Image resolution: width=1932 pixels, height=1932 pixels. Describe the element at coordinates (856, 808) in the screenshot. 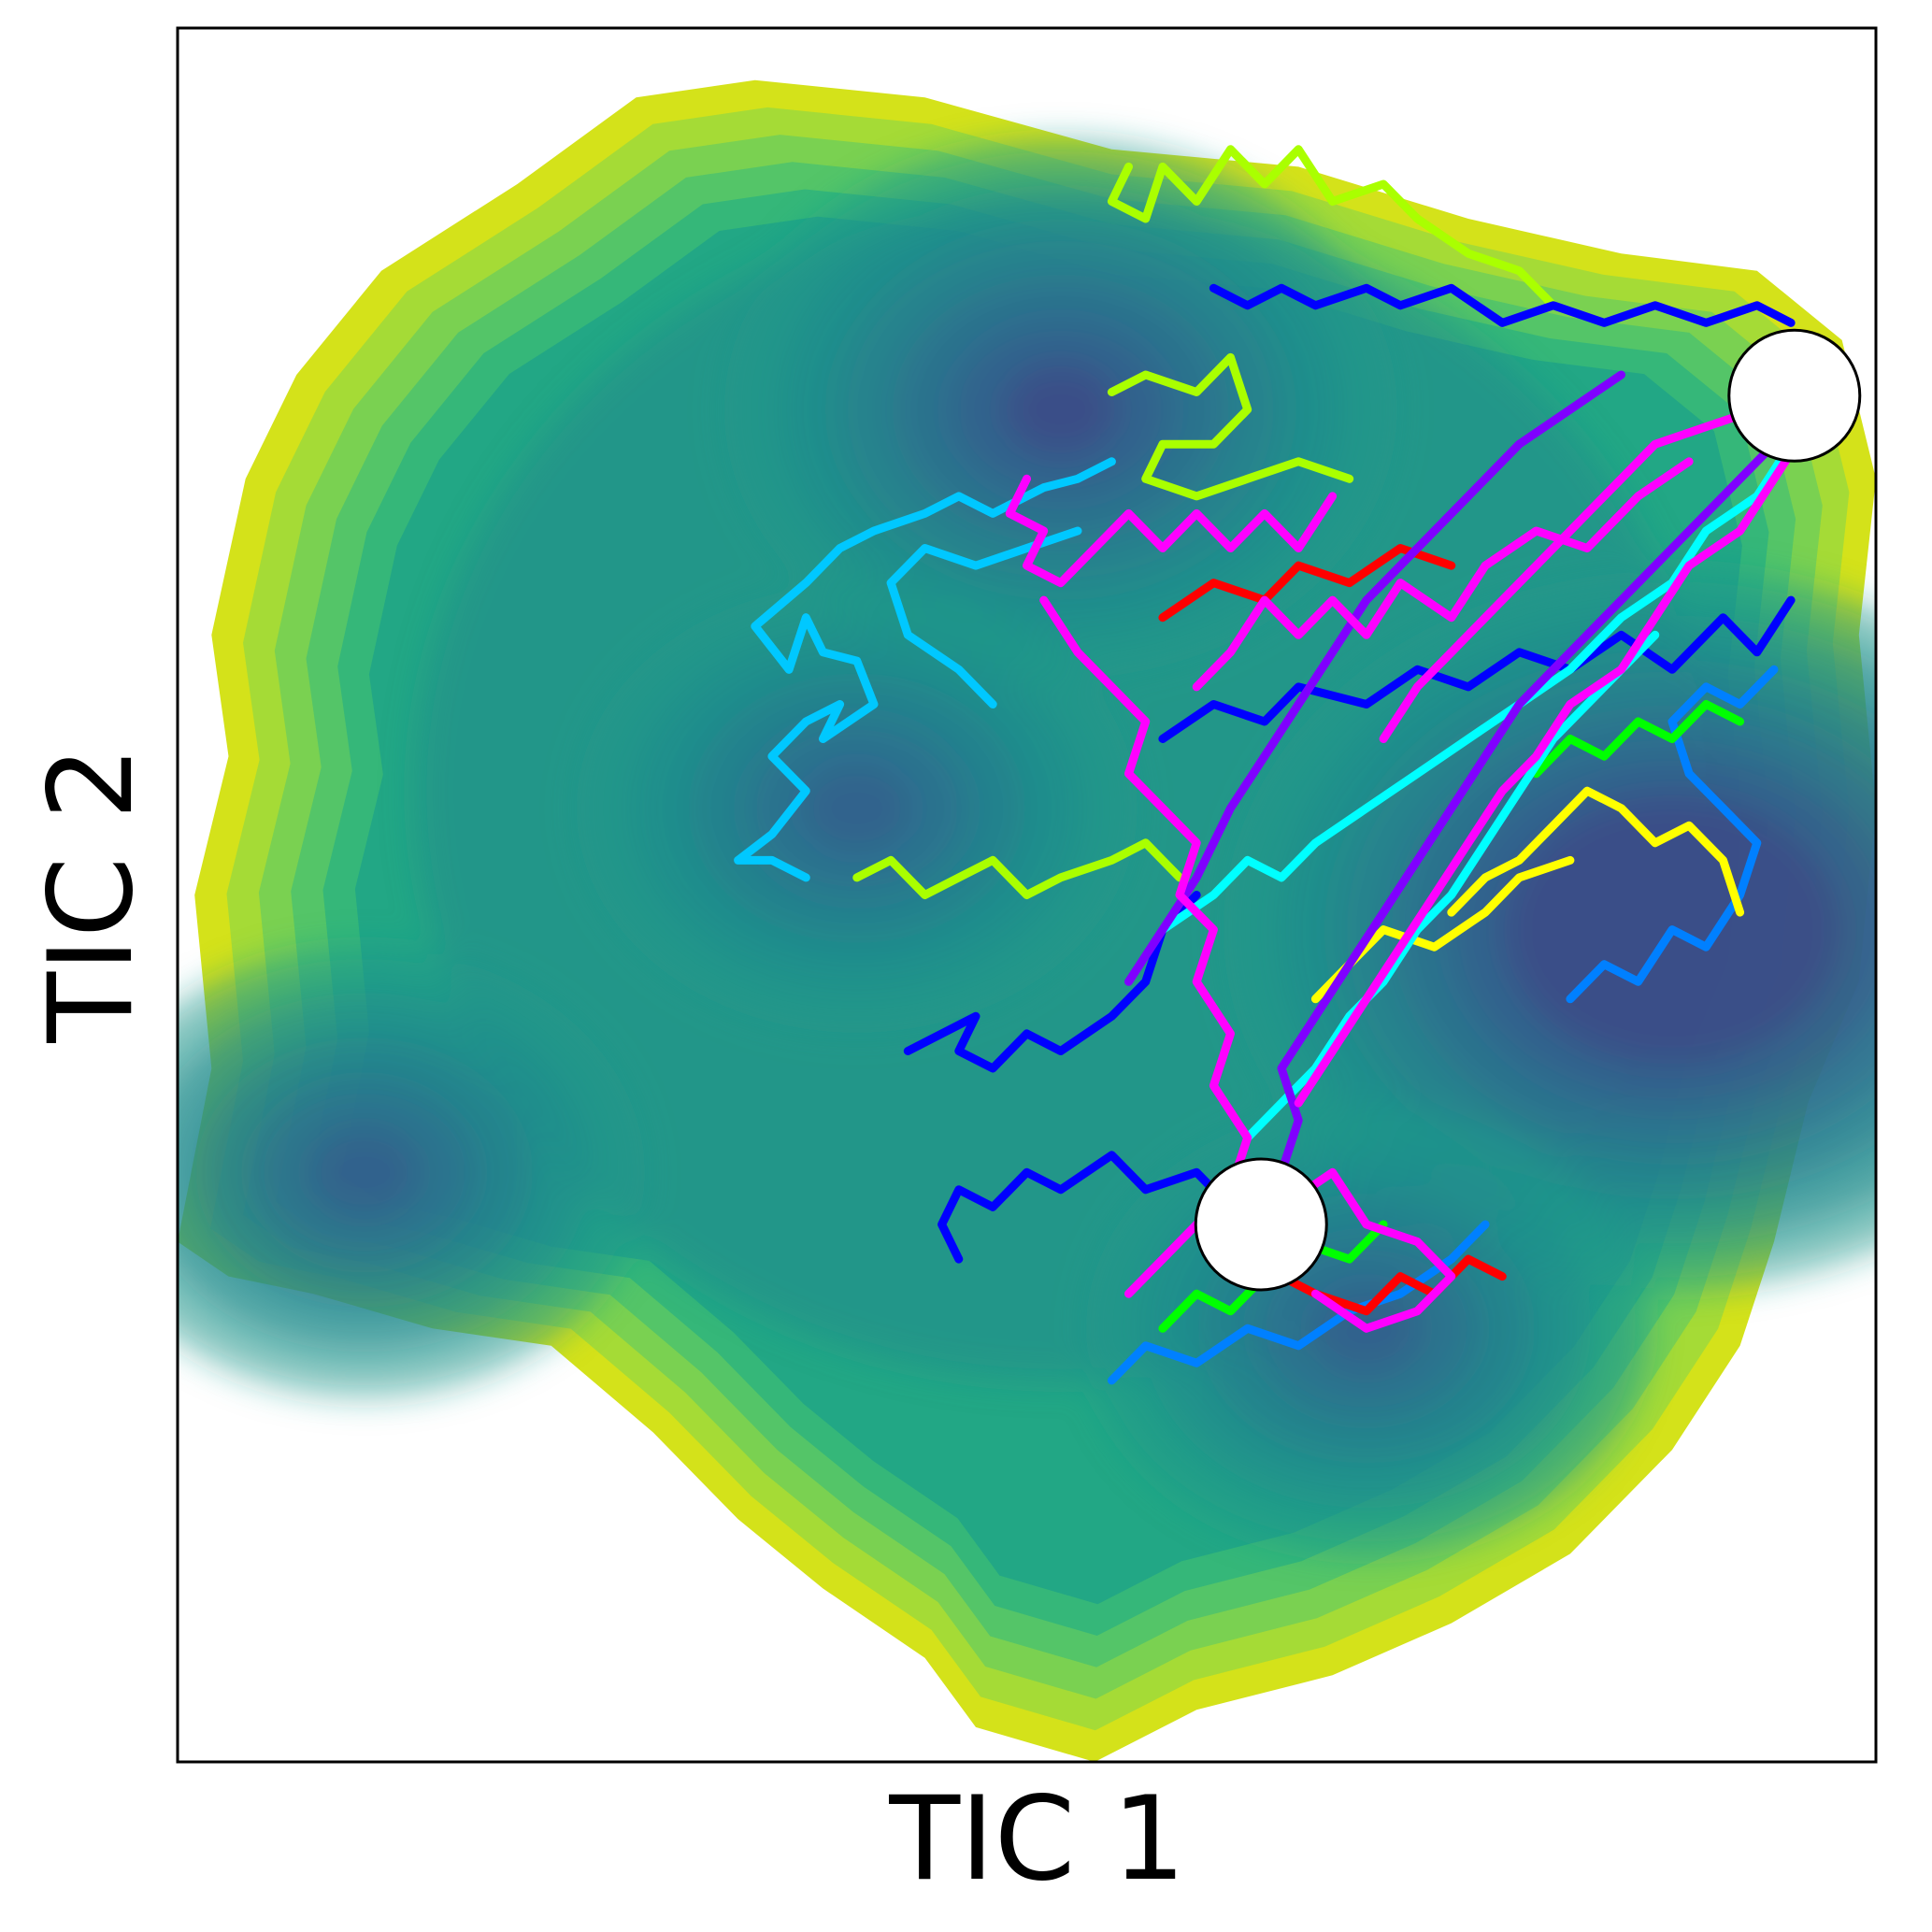

I see `basin-center-ring` at that location.